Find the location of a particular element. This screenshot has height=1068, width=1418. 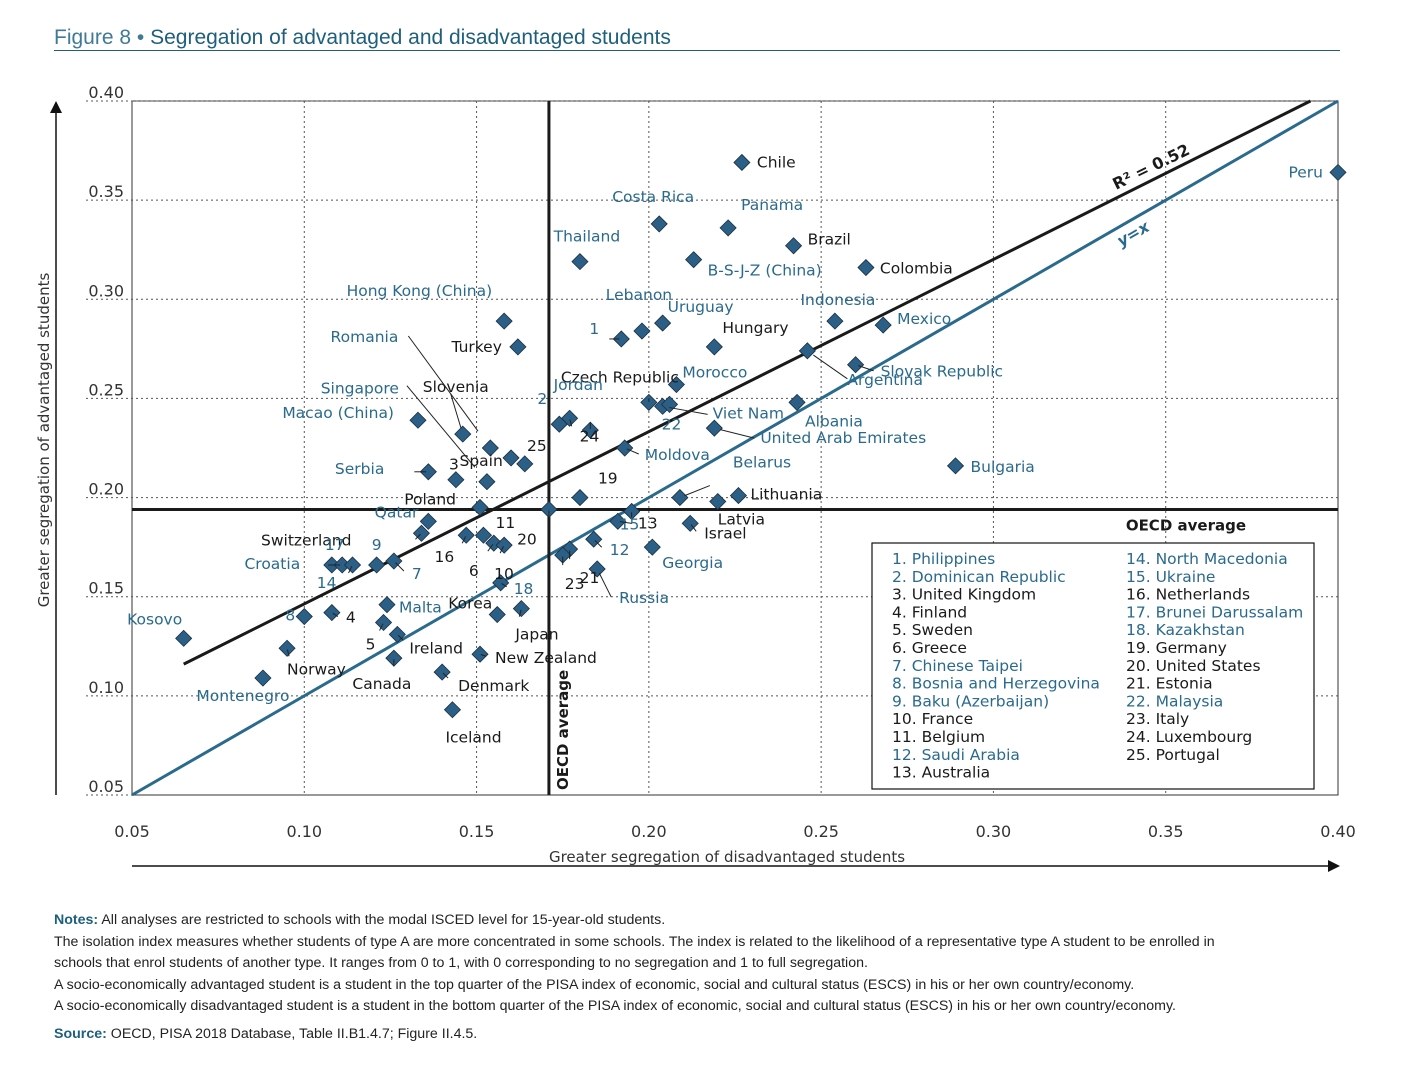

data-point-label: Jordan is located at coordinates (578, 385).